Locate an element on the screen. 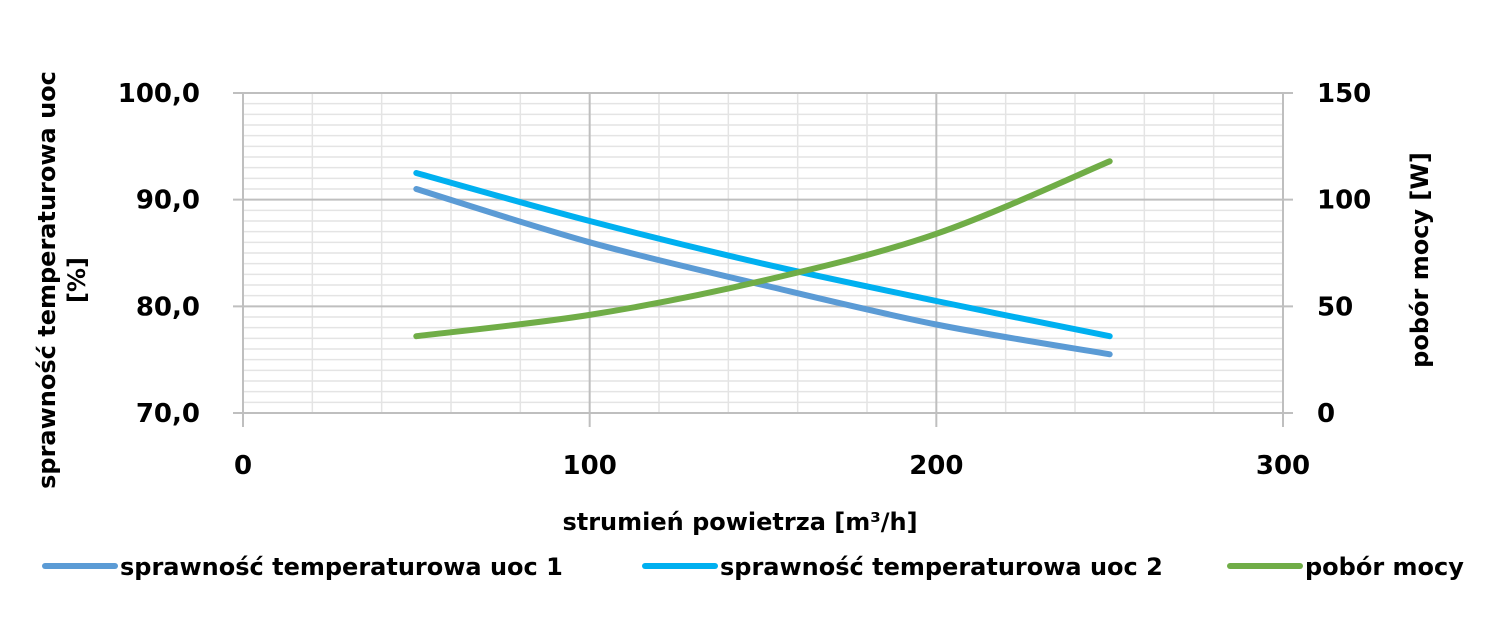 This screenshot has width=1500, height=628. y2-tick-label: 150 is located at coordinates (1344, 94).